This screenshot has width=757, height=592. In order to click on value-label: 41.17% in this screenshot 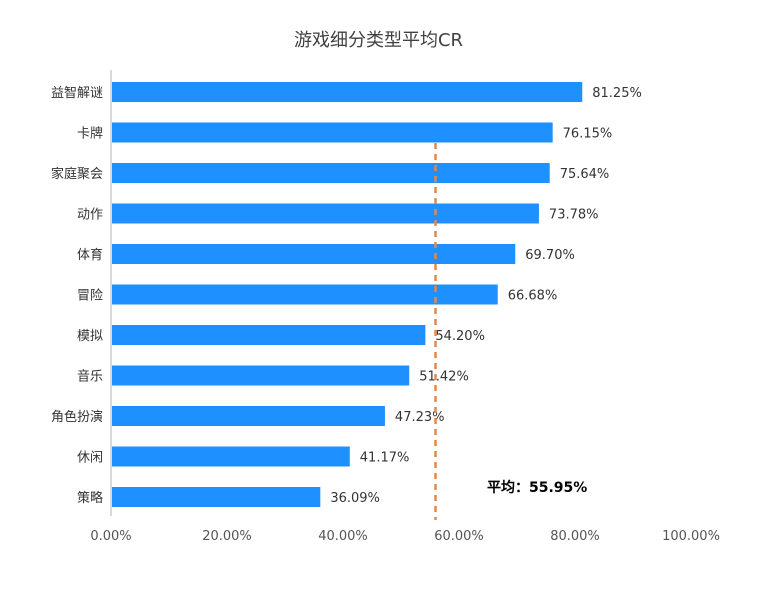, I will do `click(385, 458)`.